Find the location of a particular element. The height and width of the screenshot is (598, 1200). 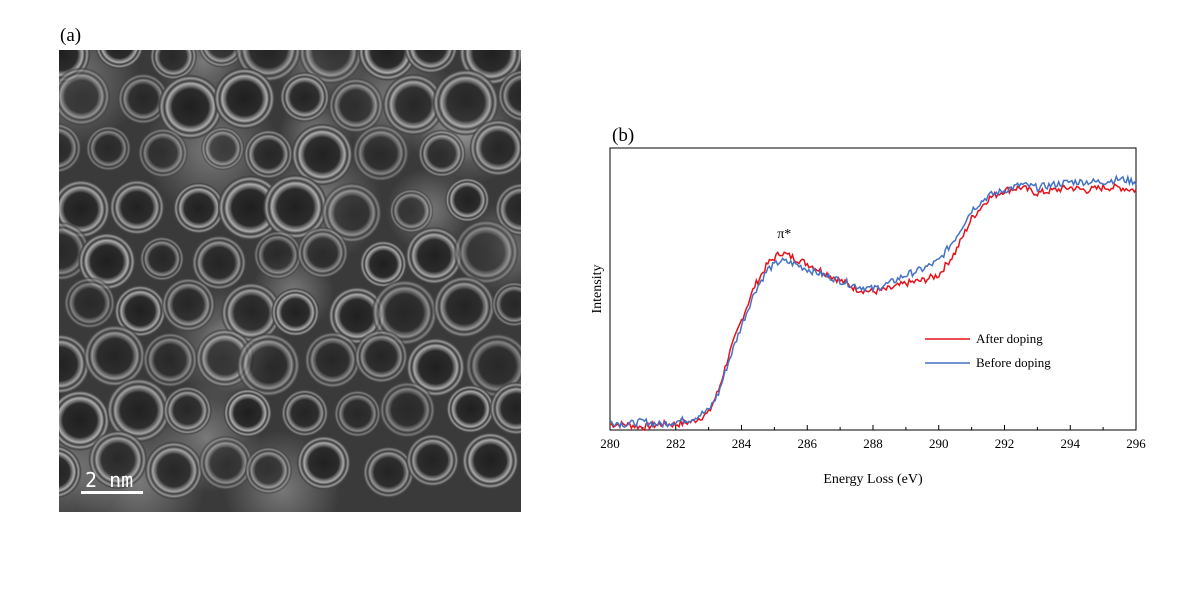

x-tick-label: 286 is located at coordinates (808, 443).